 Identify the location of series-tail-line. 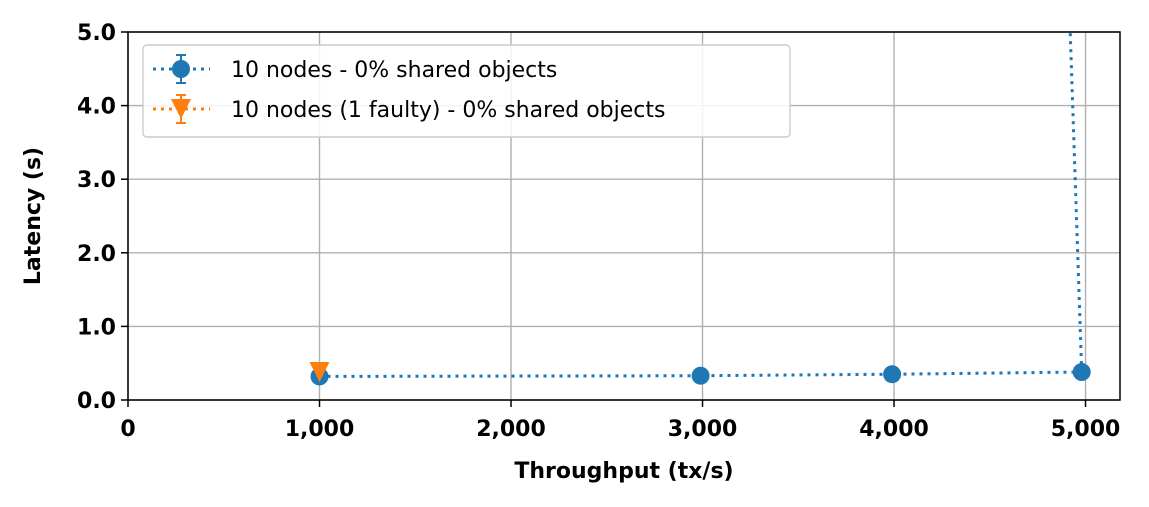
(1076, 202).